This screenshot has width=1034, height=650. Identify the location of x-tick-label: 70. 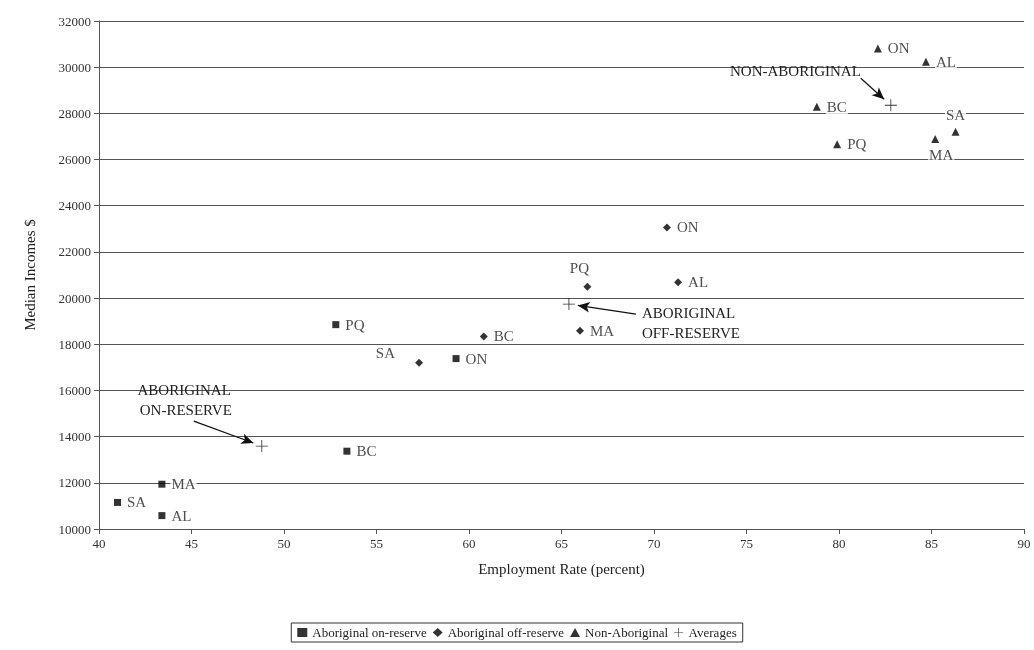
(654, 543).